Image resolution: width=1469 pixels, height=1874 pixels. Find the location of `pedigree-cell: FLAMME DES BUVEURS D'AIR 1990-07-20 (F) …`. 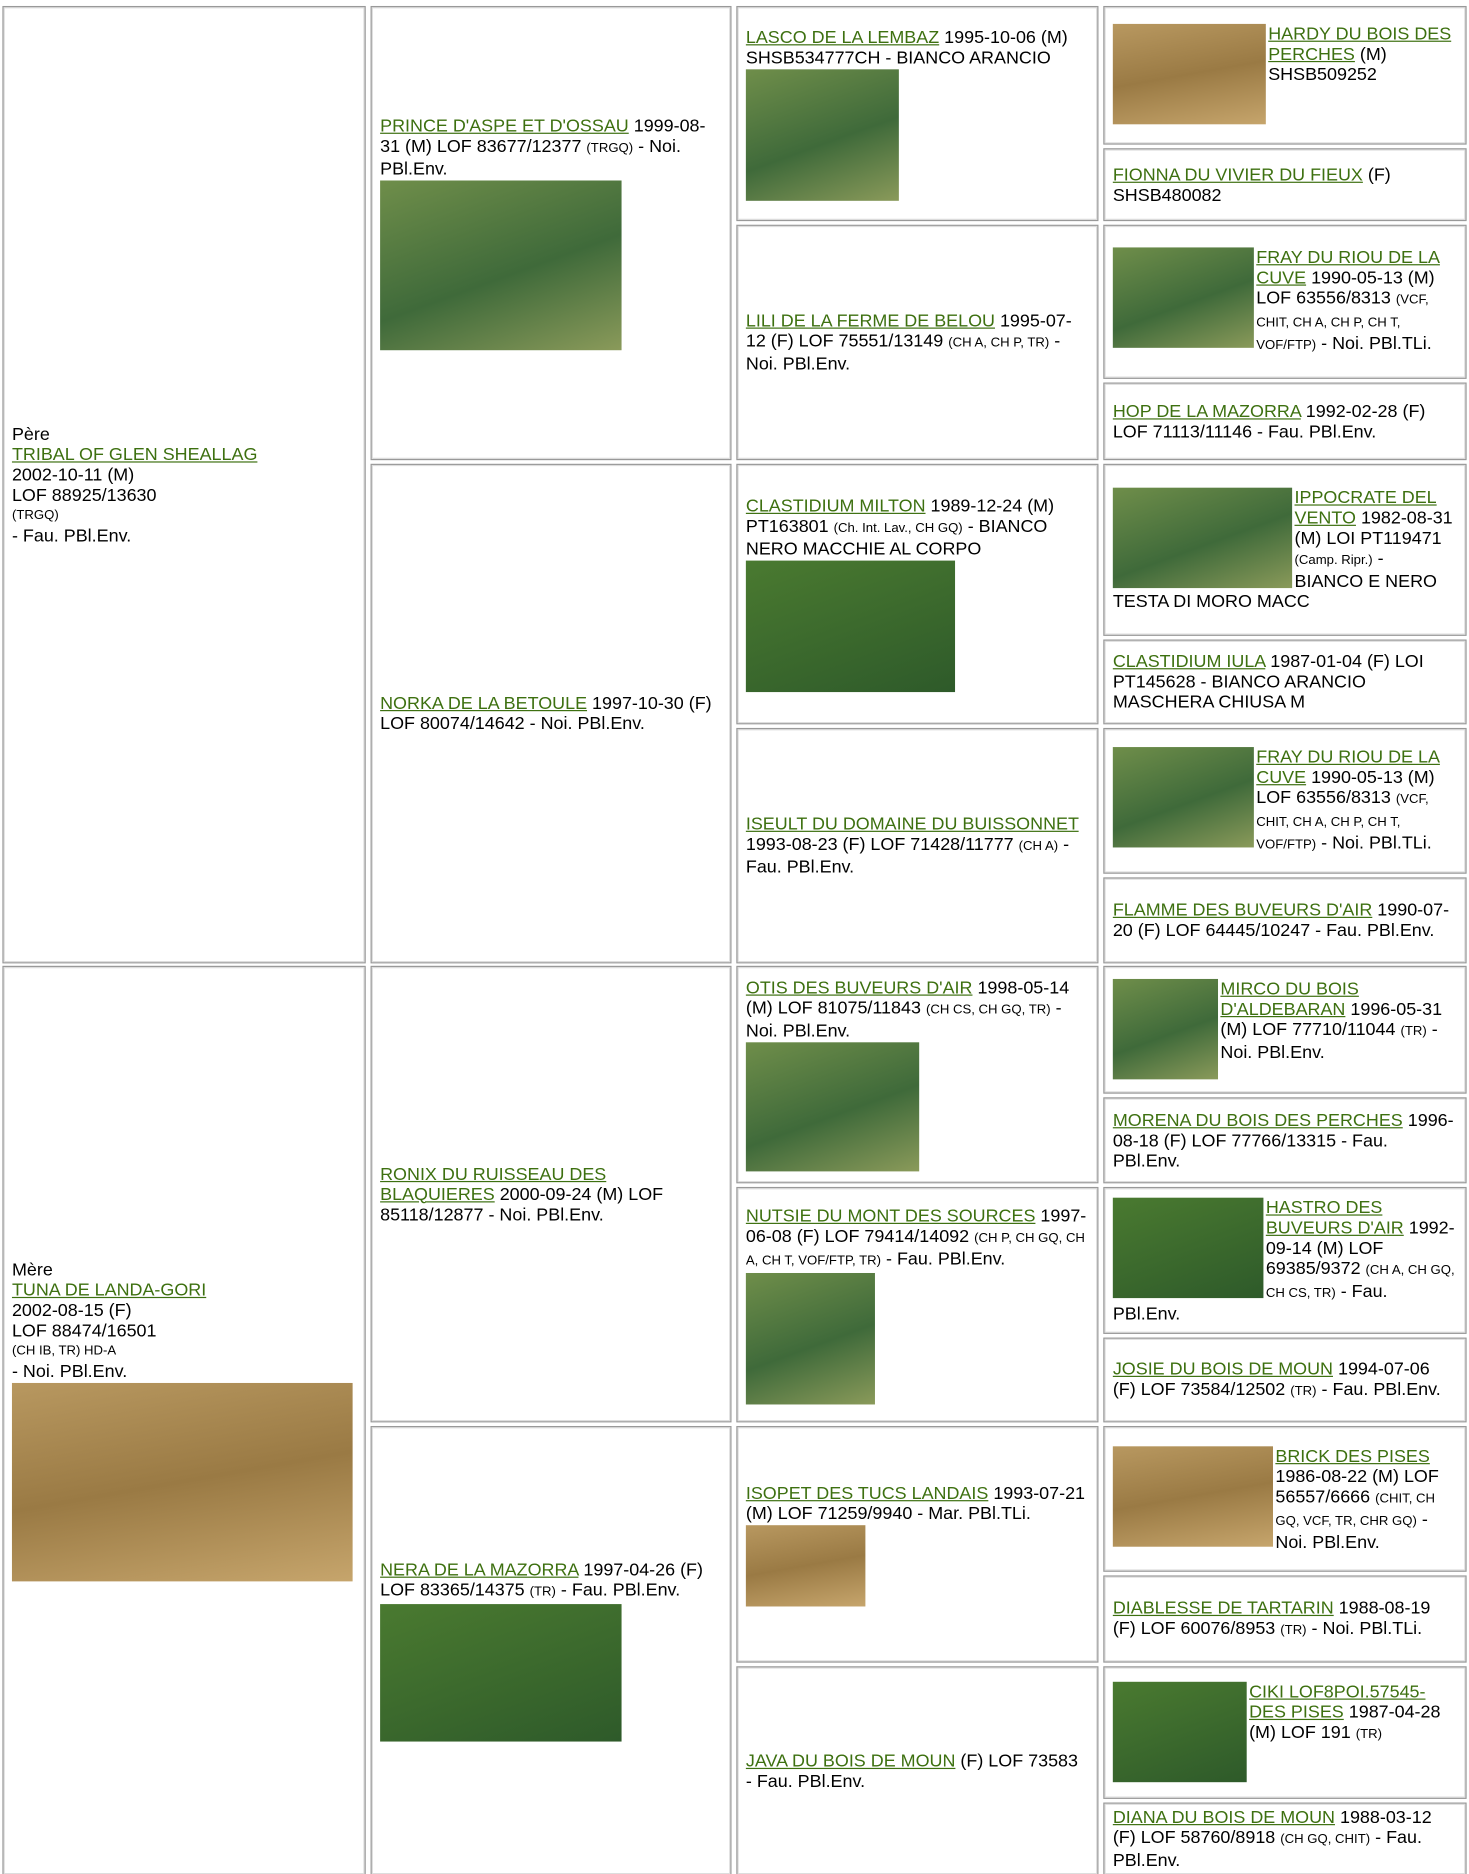

pedigree-cell: FLAMME DES BUVEURS D'AIR 1990-07-20 (F) … is located at coordinates (1285, 920).